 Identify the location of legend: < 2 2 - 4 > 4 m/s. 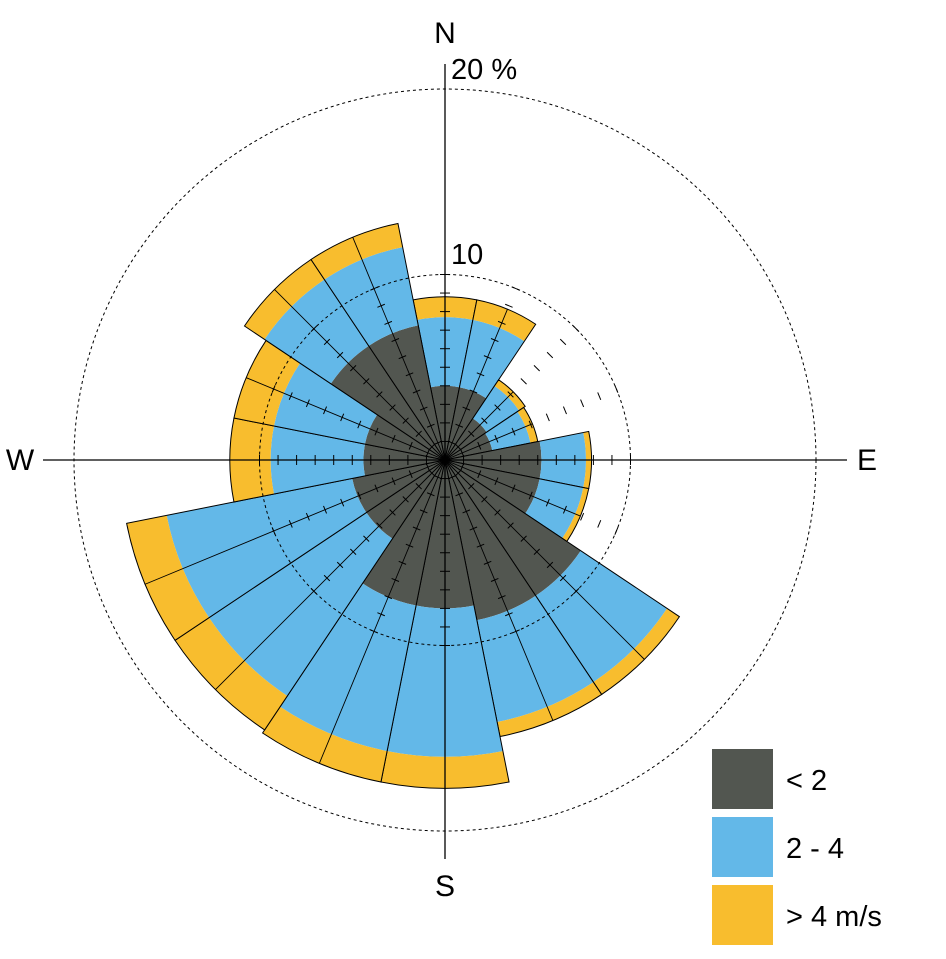
(797, 847).